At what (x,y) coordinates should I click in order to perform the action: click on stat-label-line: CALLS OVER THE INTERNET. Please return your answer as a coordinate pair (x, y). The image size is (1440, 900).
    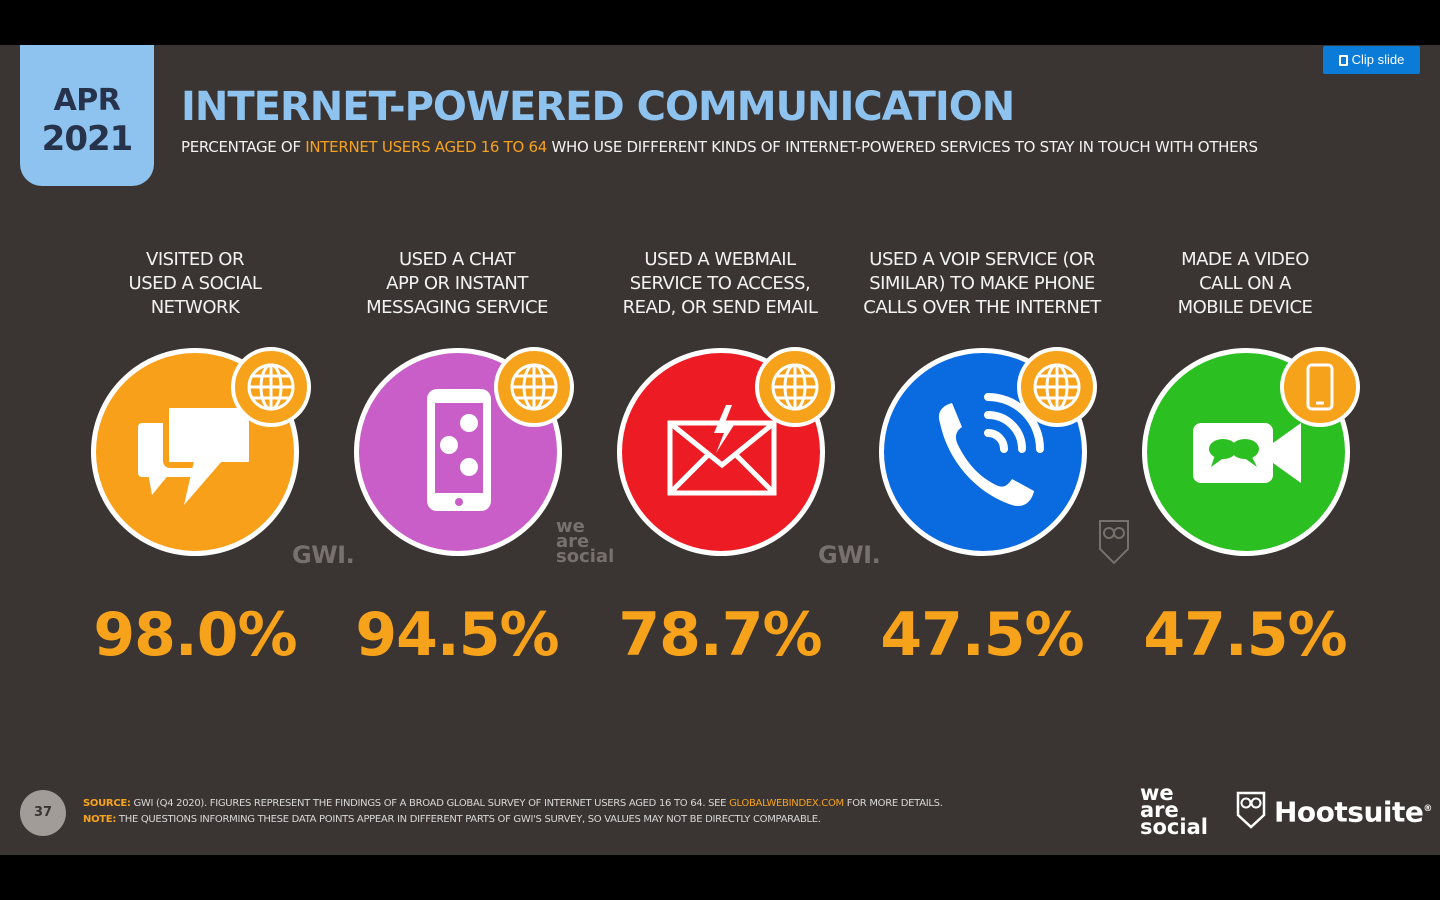
    Looking at the image, I should click on (982, 308).